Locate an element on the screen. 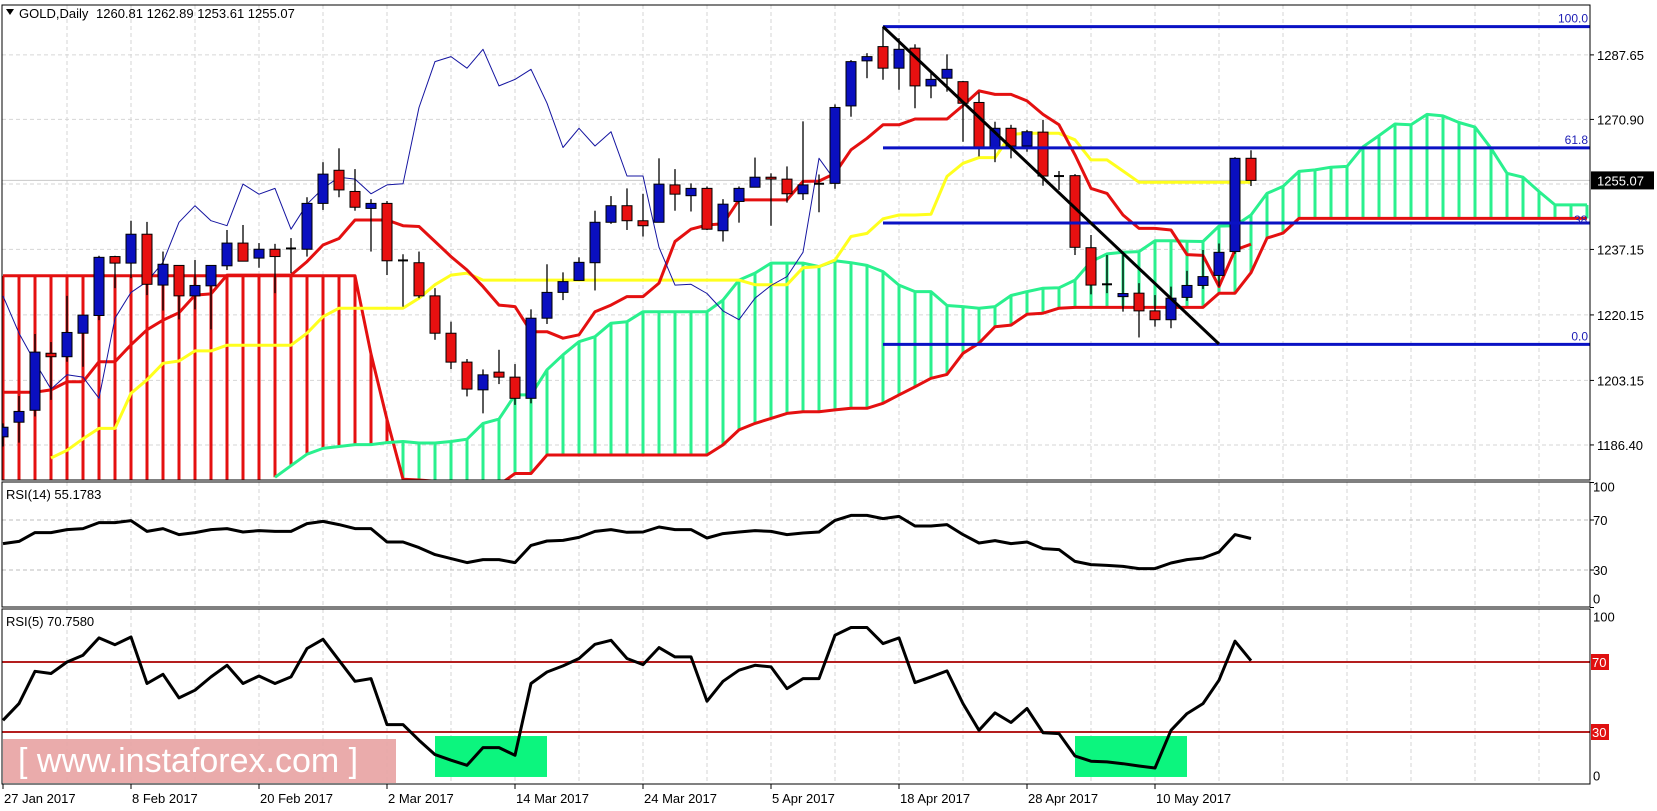 The height and width of the screenshot is (811, 1657). price-axis-label: 1203.15 is located at coordinates (1620, 380).